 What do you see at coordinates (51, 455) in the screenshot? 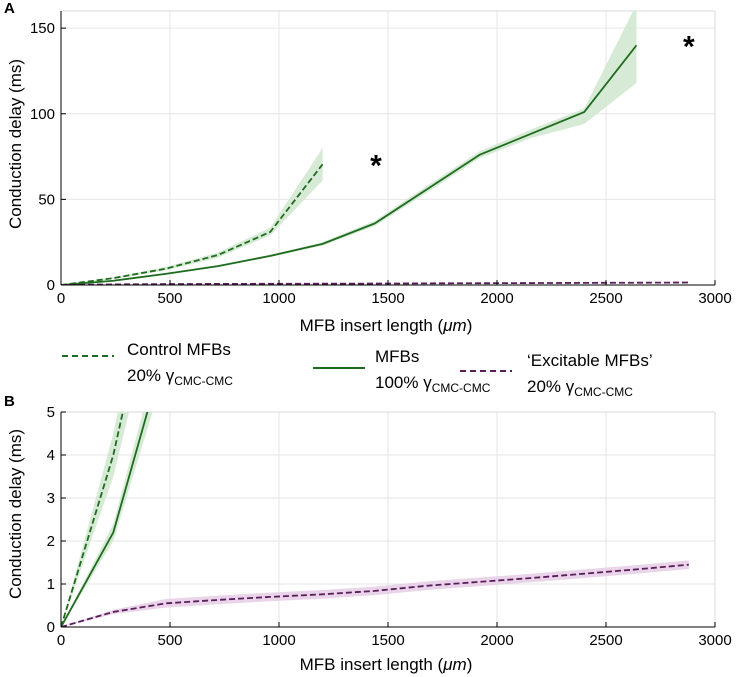
I see `y-tick-label: 4` at bounding box center [51, 455].